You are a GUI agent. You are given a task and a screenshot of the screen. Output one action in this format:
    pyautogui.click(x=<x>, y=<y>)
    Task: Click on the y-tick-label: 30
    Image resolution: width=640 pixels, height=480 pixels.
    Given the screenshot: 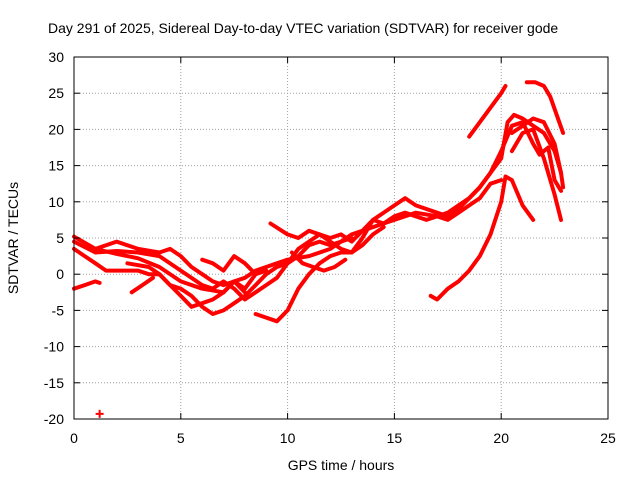 What is the action you would take?
    pyautogui.click(x=56, y=57)
    